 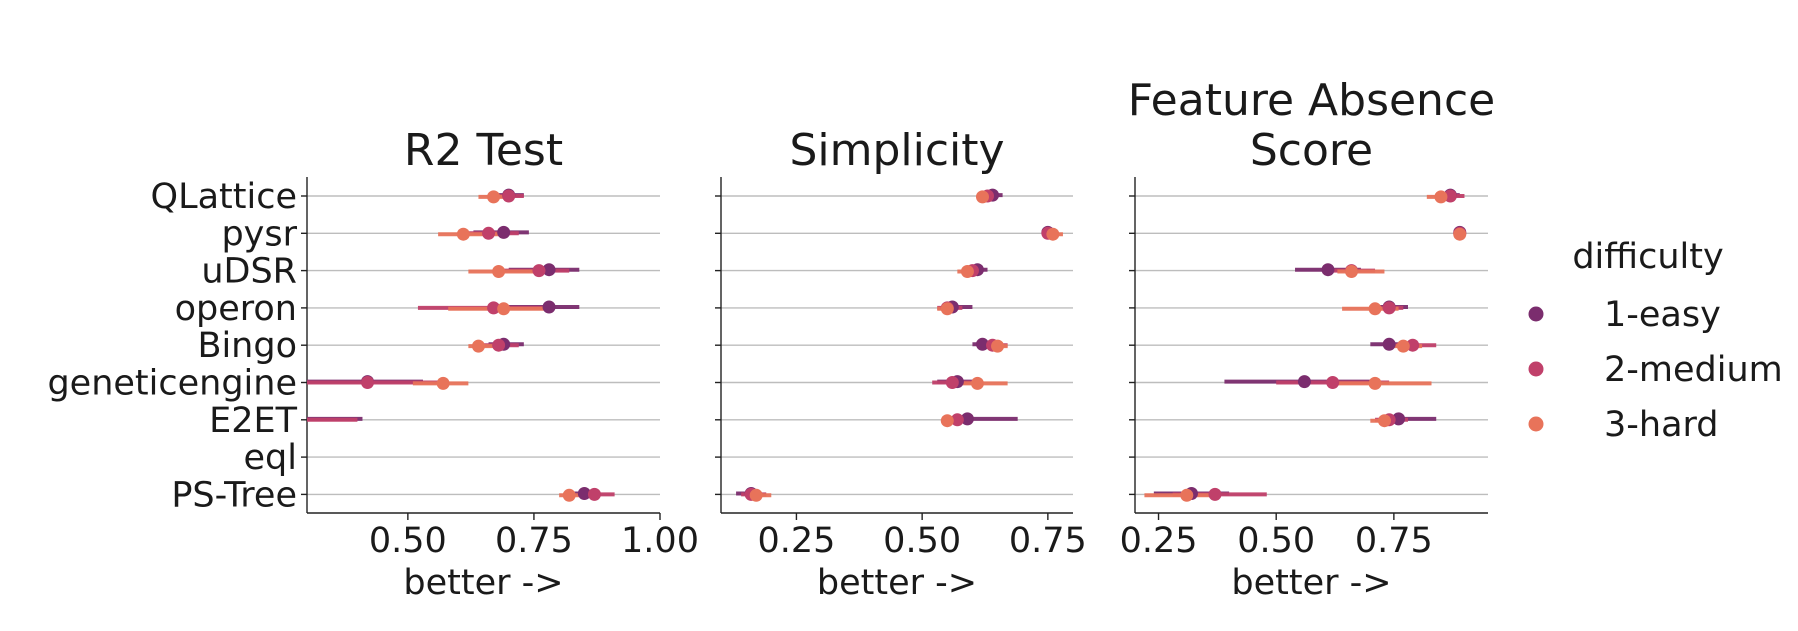 I want to click on panel-title: Score, so click(x=1311, y=150).